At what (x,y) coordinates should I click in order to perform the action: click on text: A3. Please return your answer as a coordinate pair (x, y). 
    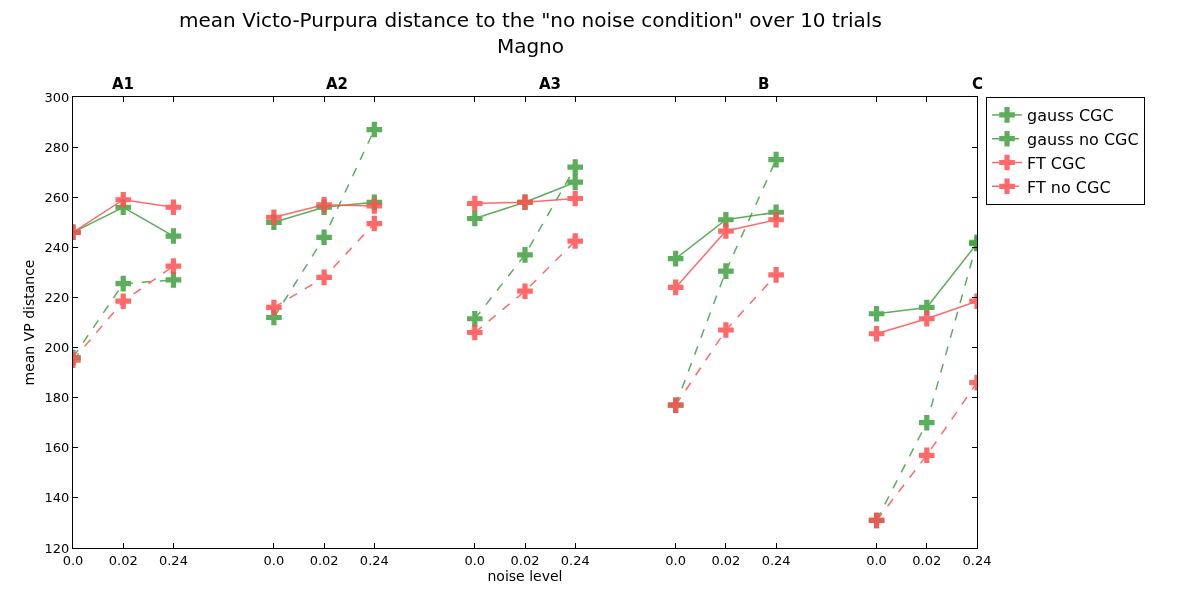
    Looking at the image, I should click on (550, 84).